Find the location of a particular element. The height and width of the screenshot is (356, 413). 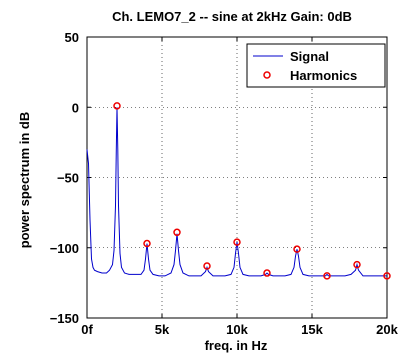

legend: Signal Harmonics is located at coordinates (316, 65).